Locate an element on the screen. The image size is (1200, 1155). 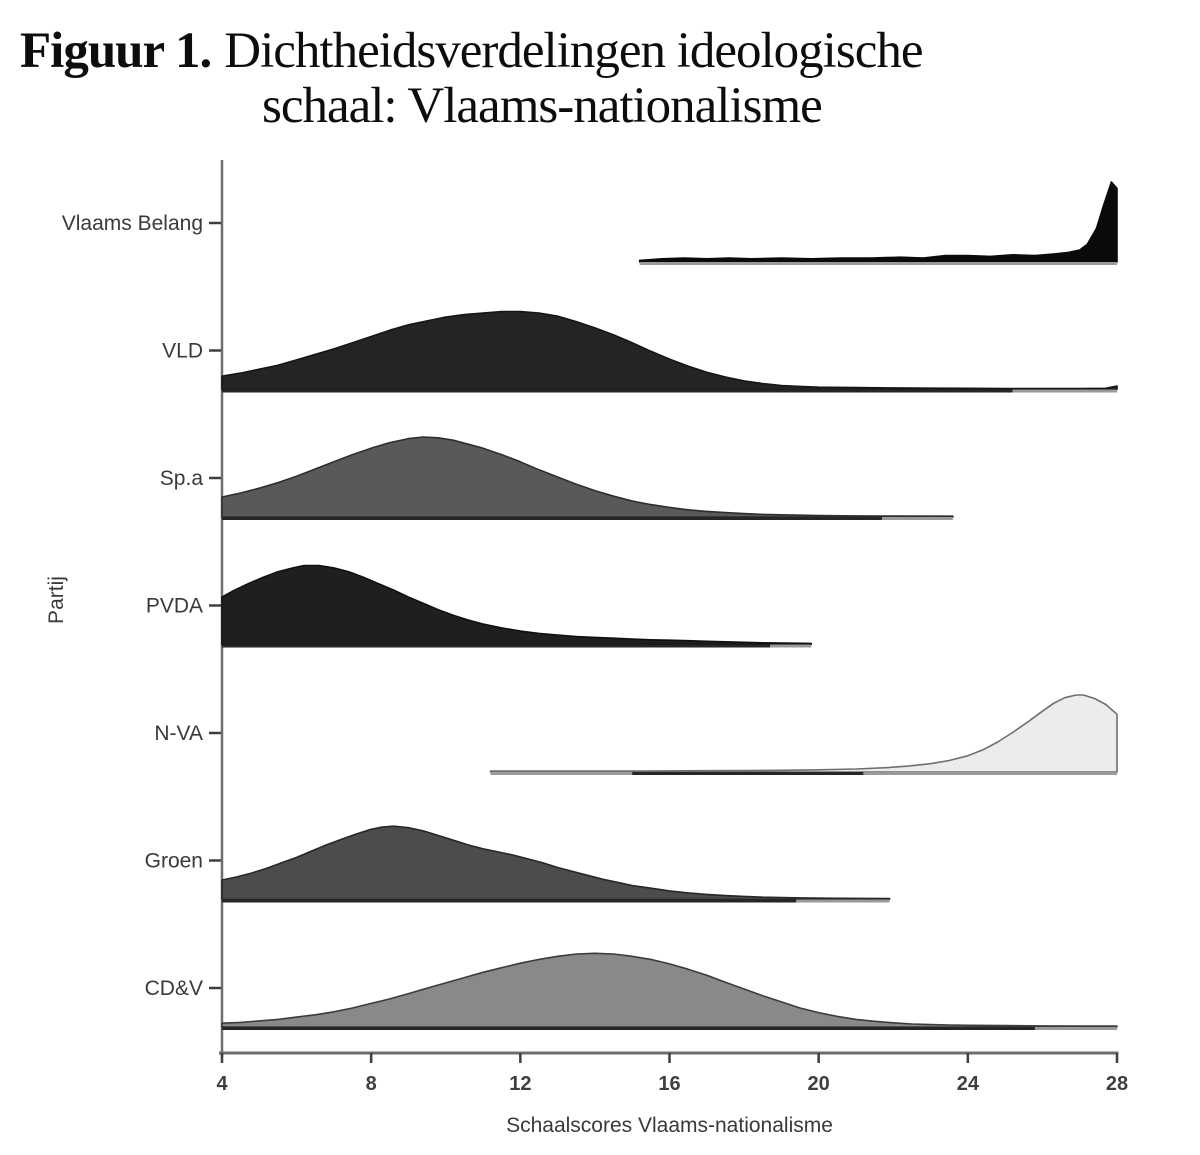
density-cd-v is located at coordinates (669, 990).